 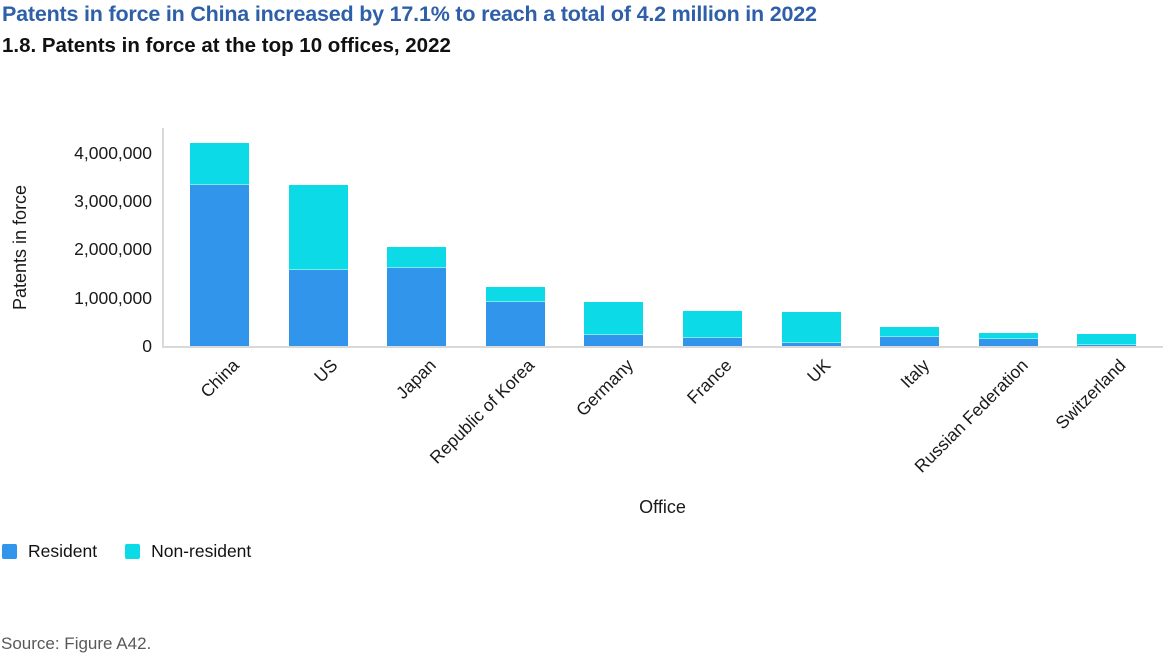 I want to click on bar-italy, so click(x=910, y=336).